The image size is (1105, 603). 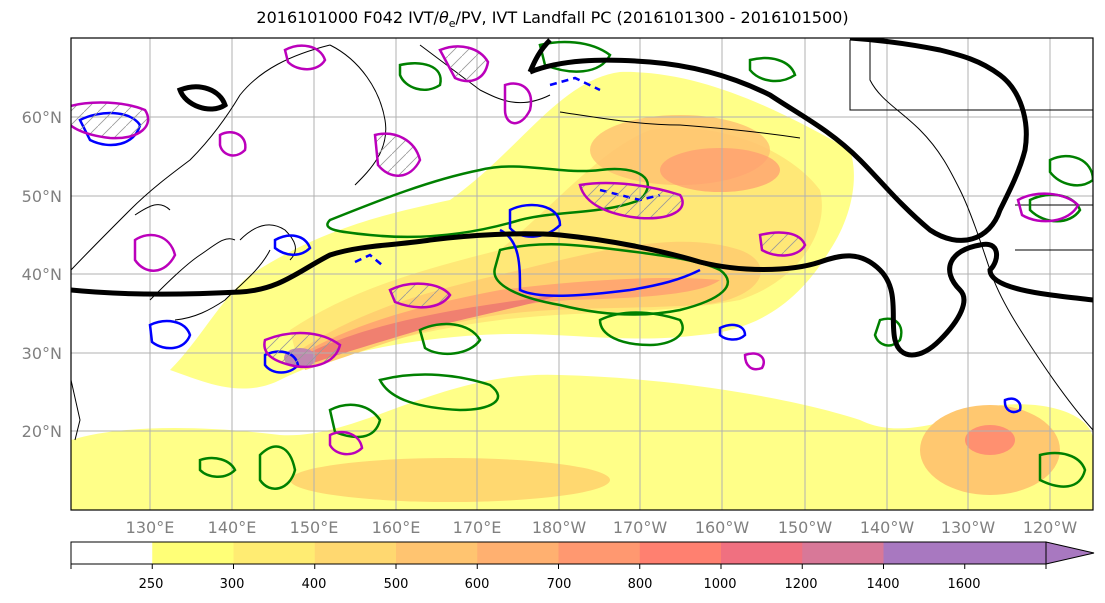 What do you see at coordinates (450, 480) in the screenshot?
I see `ivt-south-blob` at bounding box center [450, 480].